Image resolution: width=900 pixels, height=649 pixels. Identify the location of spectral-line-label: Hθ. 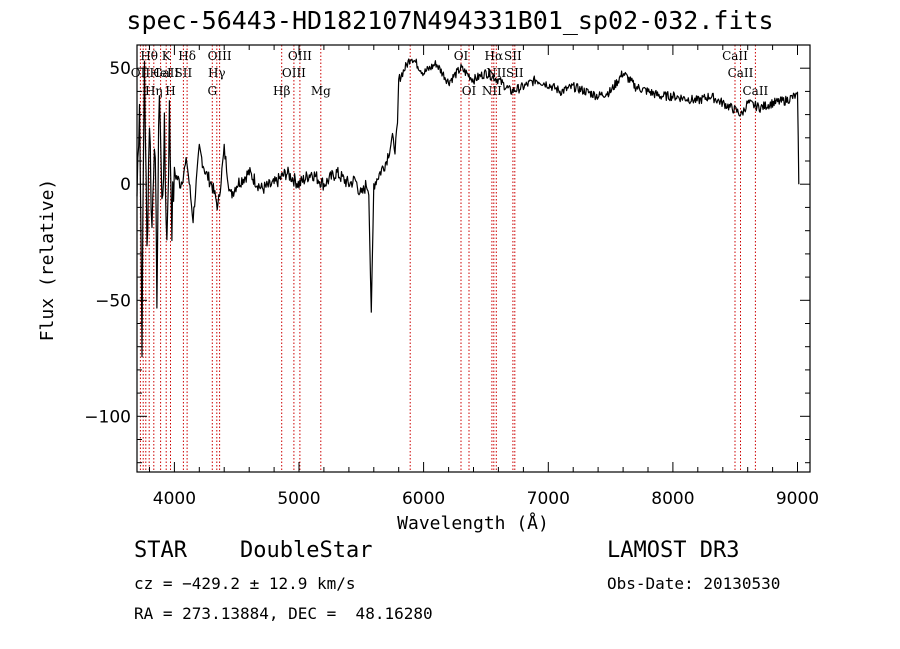
(149, 56).